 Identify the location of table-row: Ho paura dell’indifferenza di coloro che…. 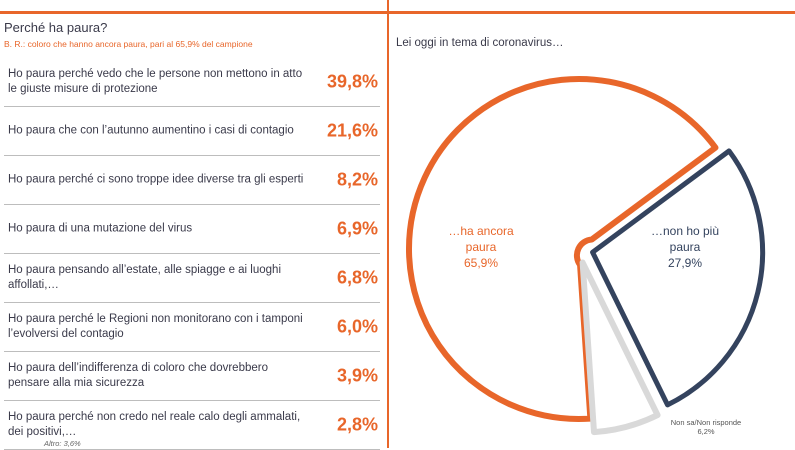
(192, 376).